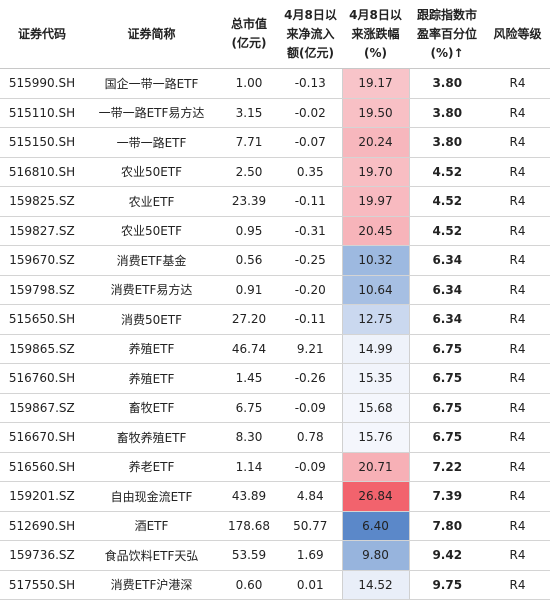  I want to click on net-inflow-cell: -0.25, so click(310, 260).